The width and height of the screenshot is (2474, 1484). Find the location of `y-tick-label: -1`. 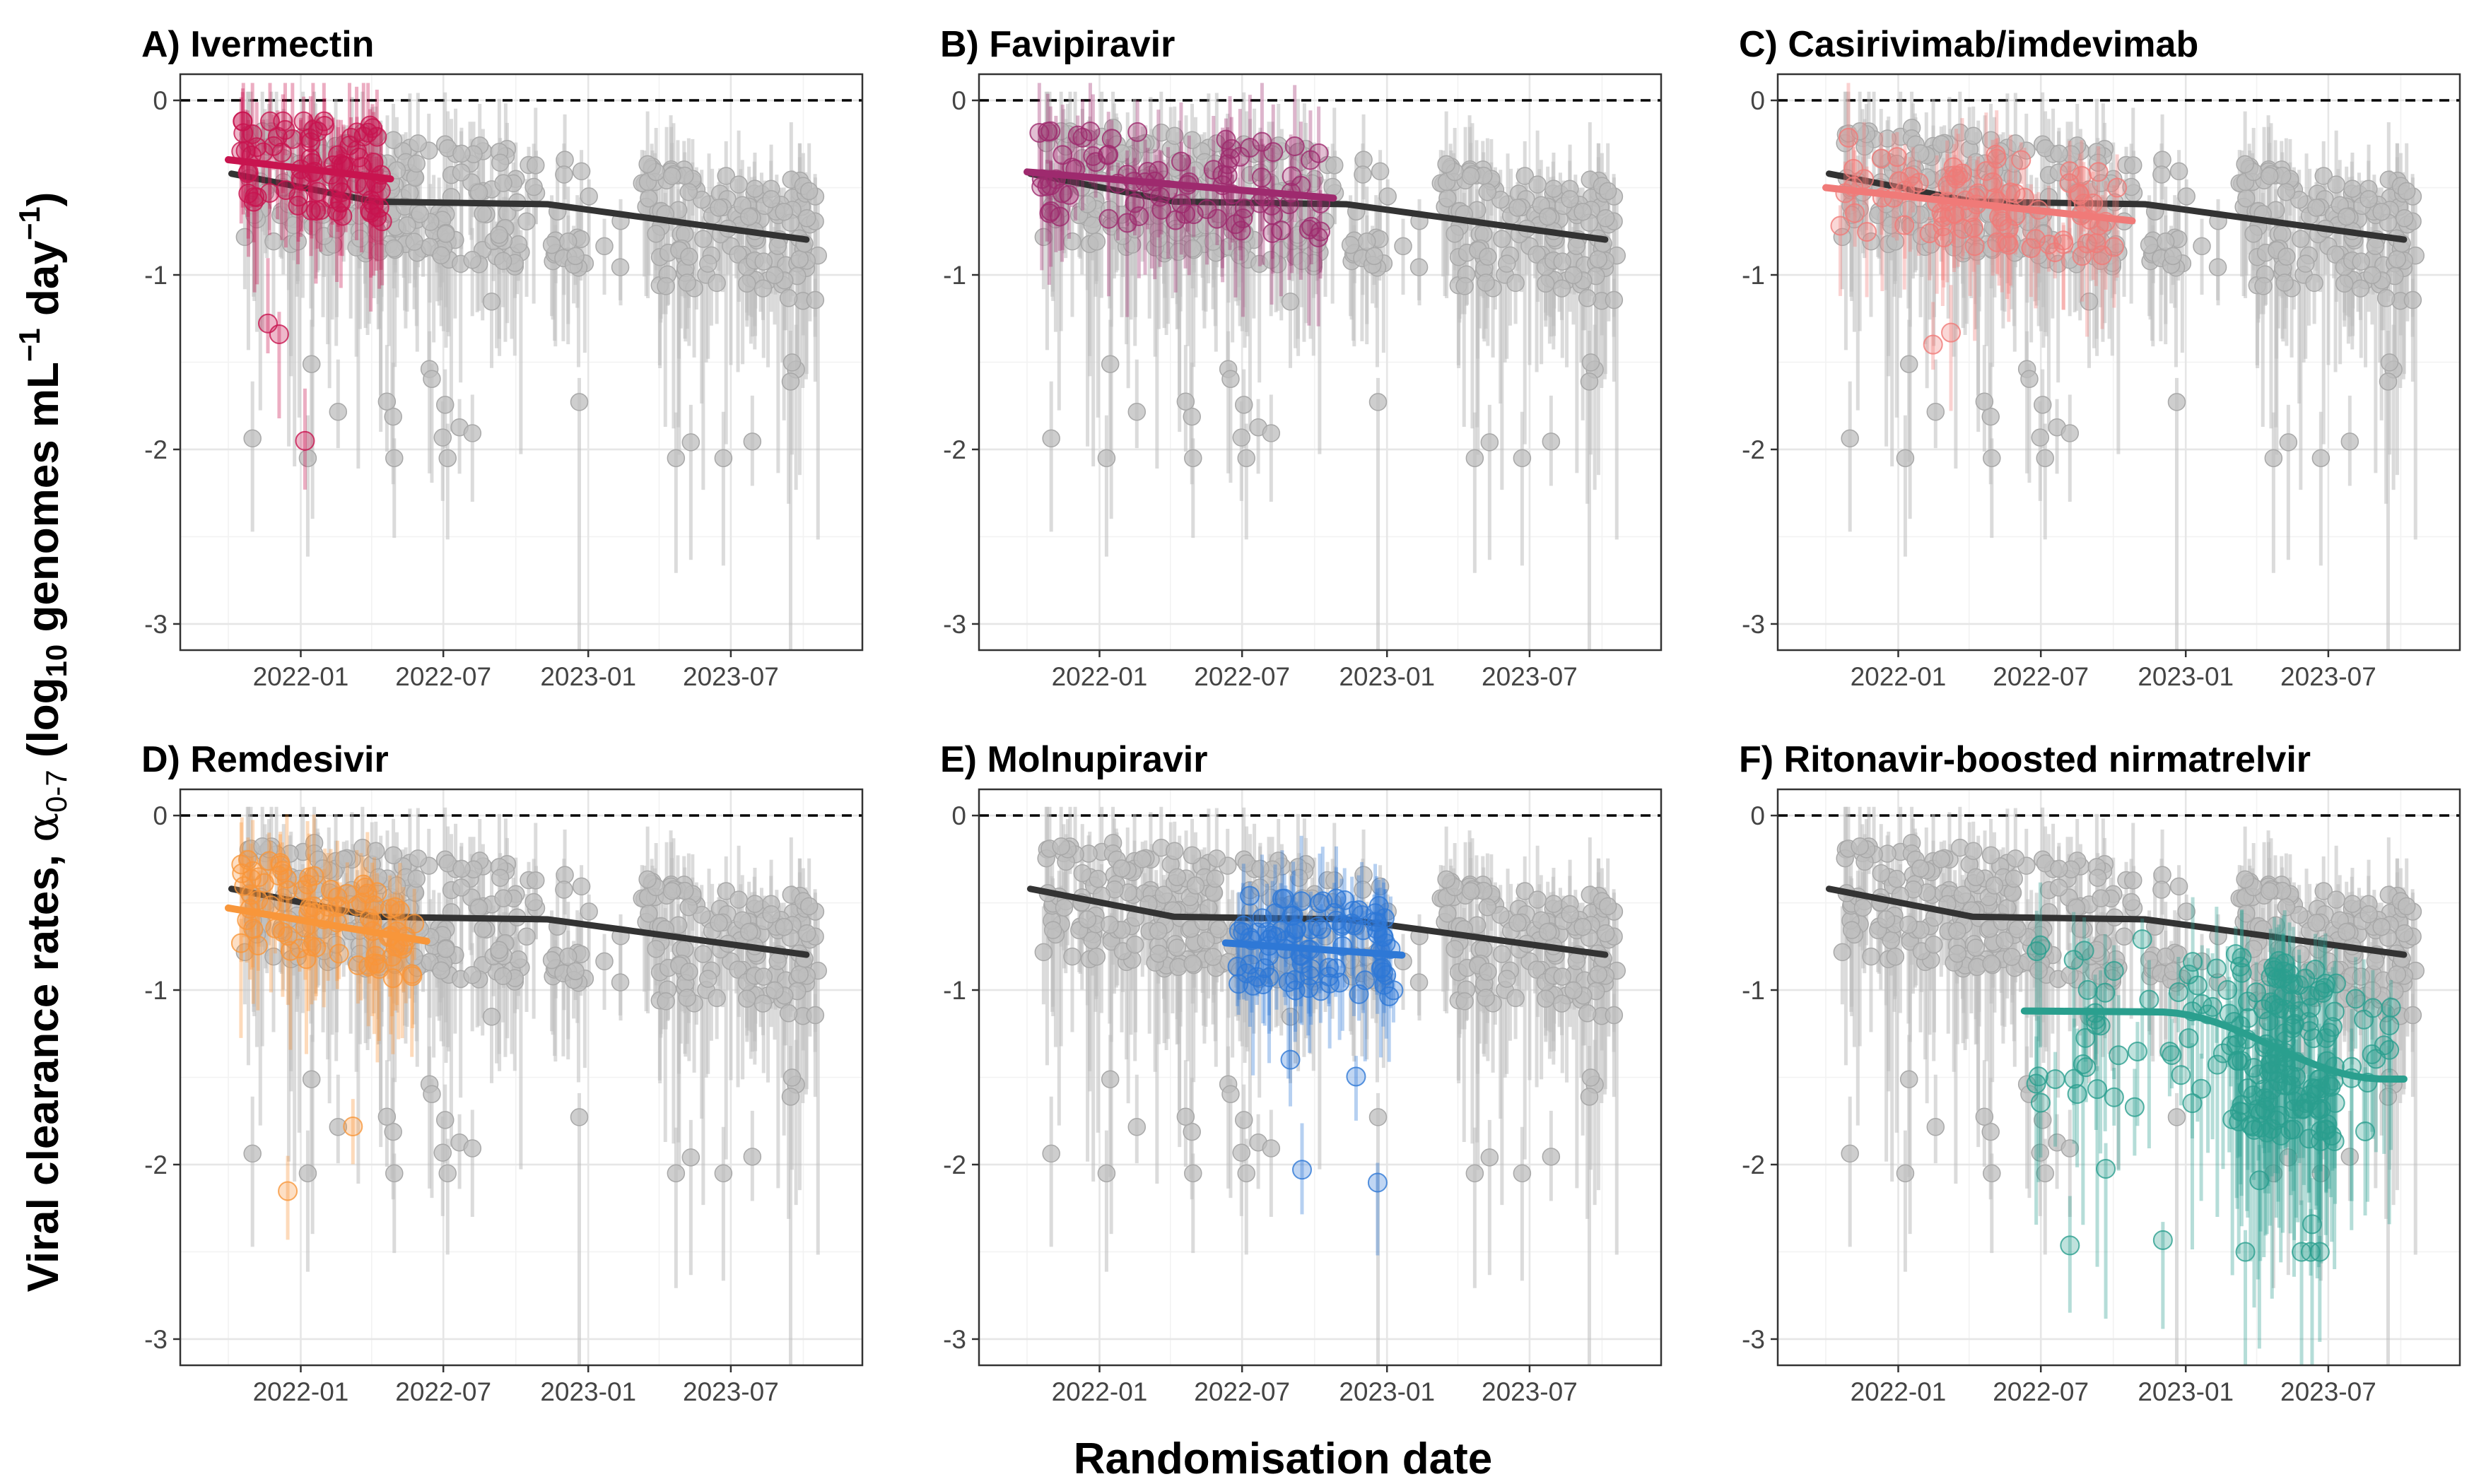

y-tick-label: -1 is located at coordinates (1753, 990).